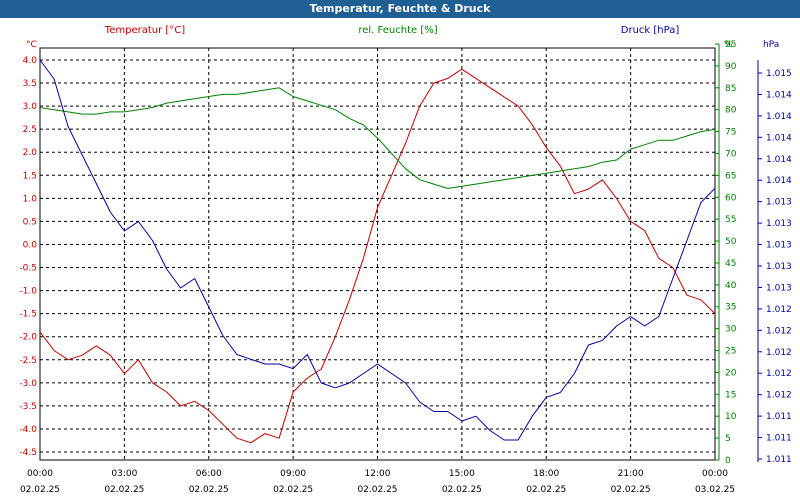  I want to click on temperature-tick-label: -3.0, so click(28, 384).